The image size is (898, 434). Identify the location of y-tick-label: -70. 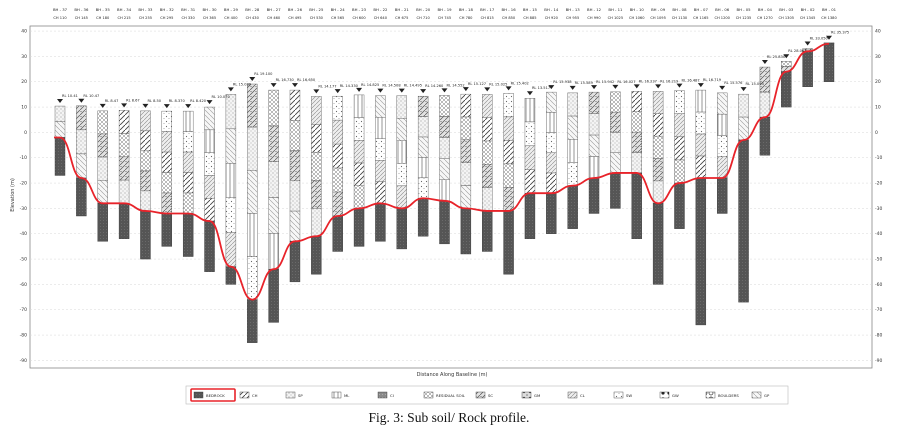
(878, 310).